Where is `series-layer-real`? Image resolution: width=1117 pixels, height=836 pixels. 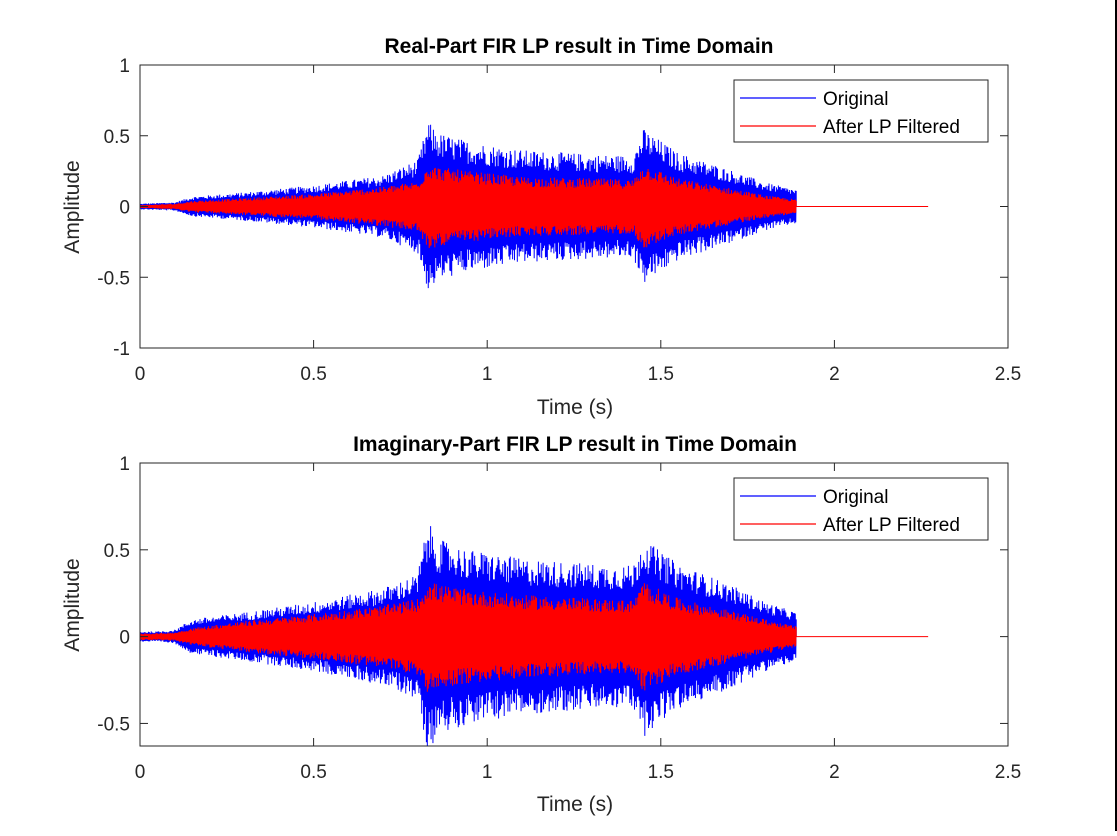
series-layer-real is located at coordinates (534, 206).